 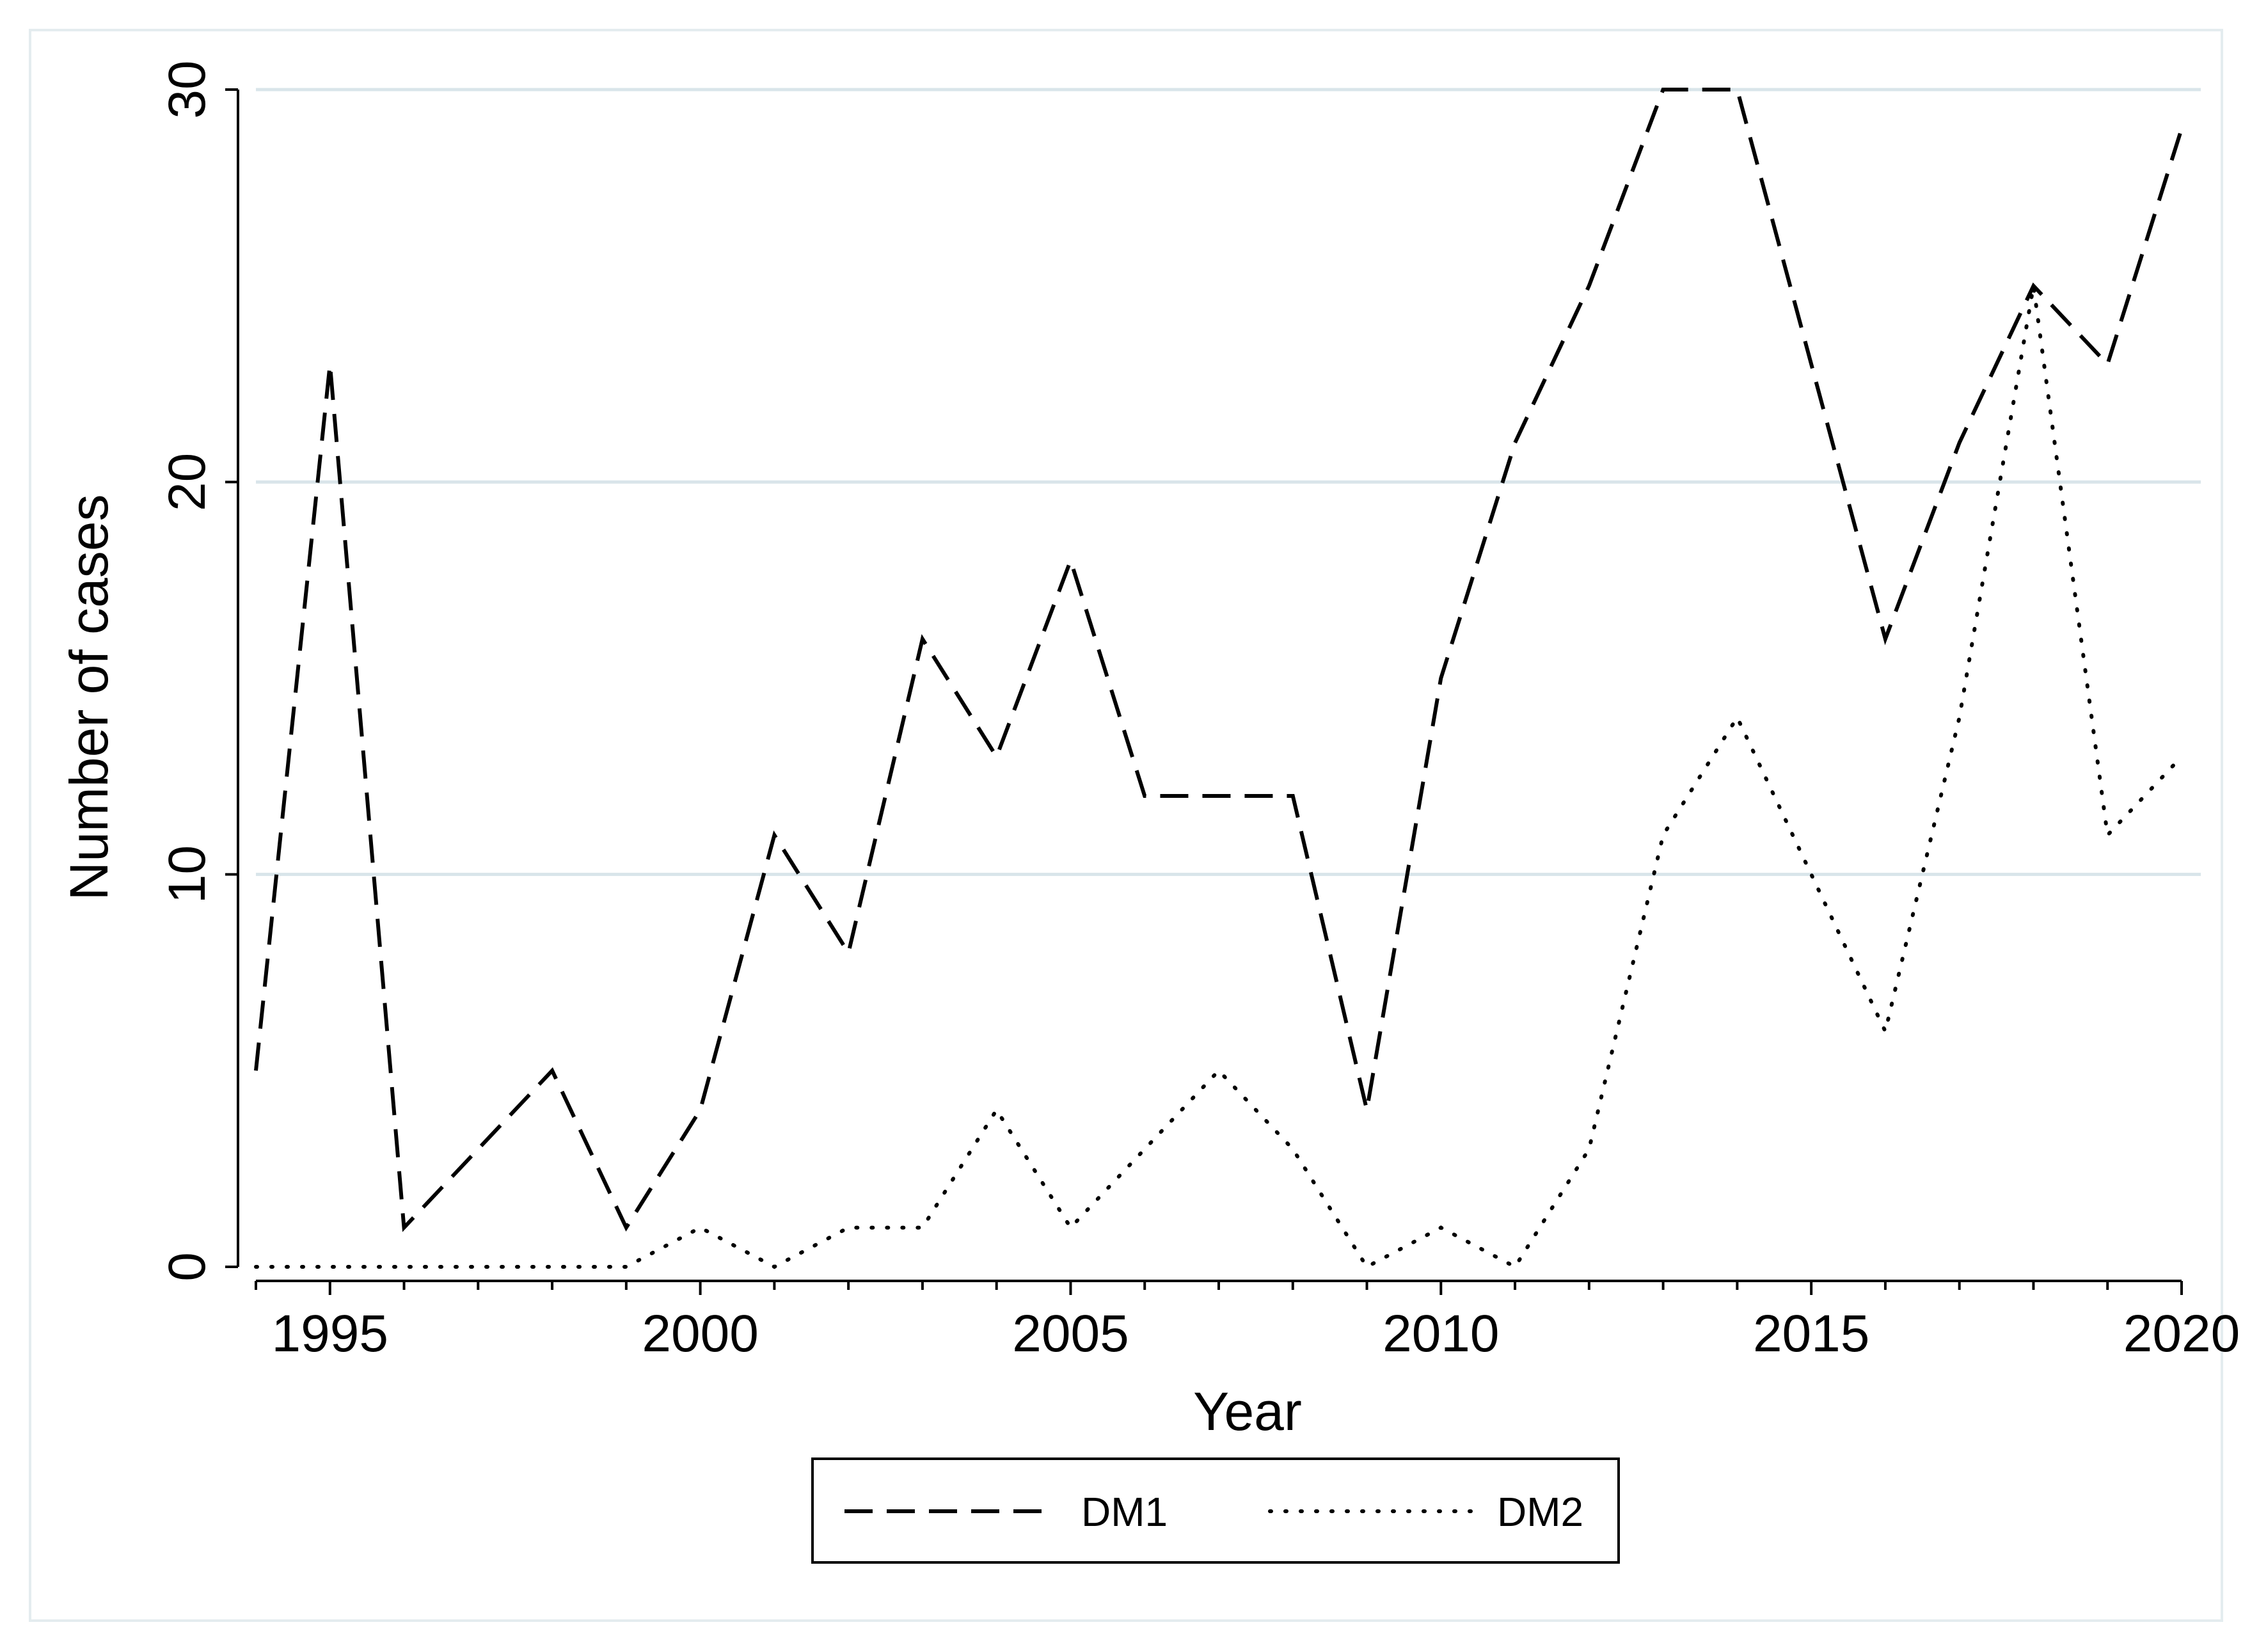 What do you see at coordinates (1215, 1510) in the screenshot?
I see `legend: DM1 DM2` at bounding box center [1215, 1510].